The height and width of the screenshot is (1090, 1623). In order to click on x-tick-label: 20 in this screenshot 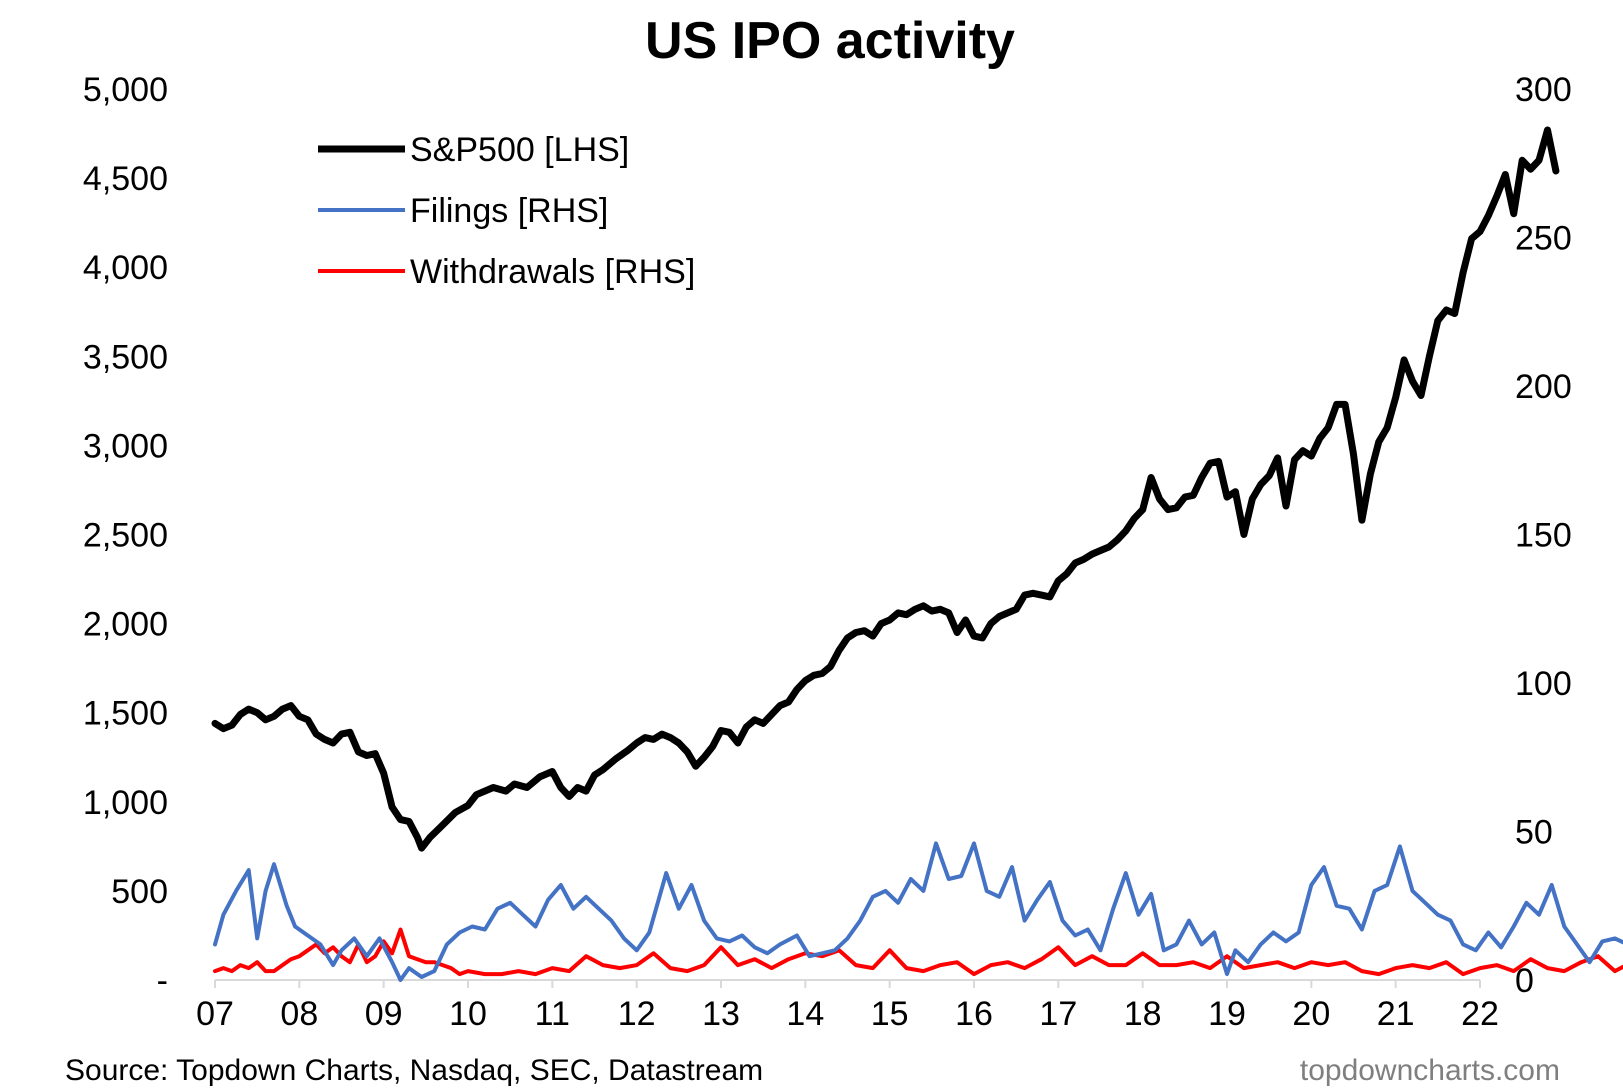, I will do `click(1311, 1014)`.